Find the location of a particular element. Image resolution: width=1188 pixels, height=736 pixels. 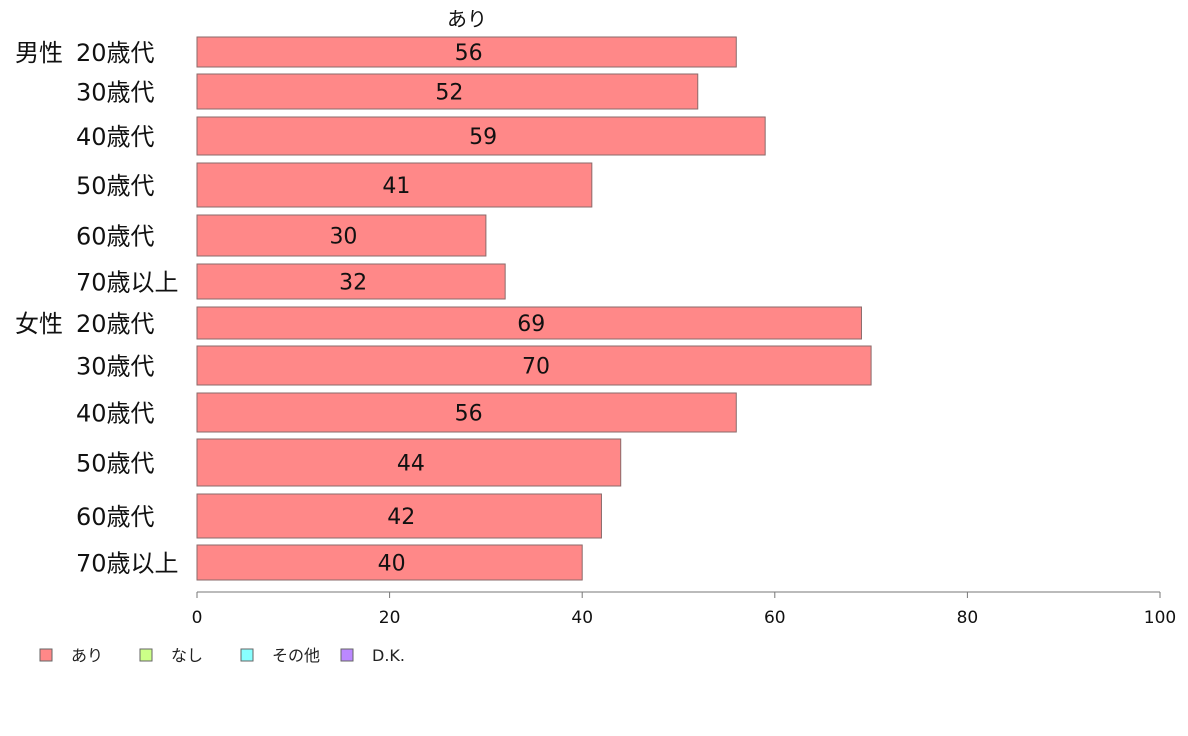

x-tick-label: 20 is located at coordinates (390, 618).